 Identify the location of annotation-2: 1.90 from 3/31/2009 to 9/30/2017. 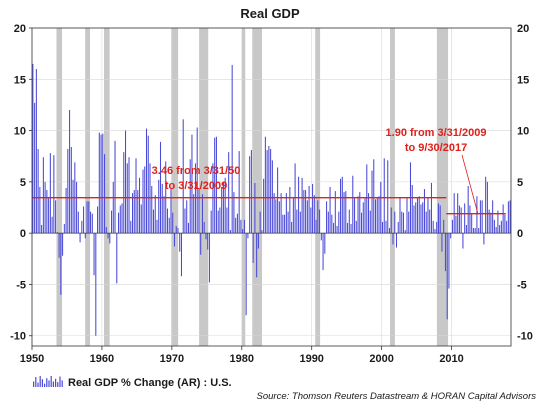
(436, 171).